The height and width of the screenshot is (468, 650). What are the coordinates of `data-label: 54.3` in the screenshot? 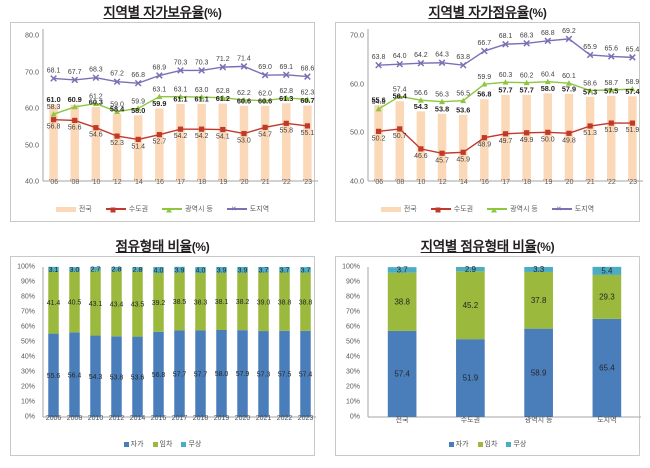 It's located at (421, 106).